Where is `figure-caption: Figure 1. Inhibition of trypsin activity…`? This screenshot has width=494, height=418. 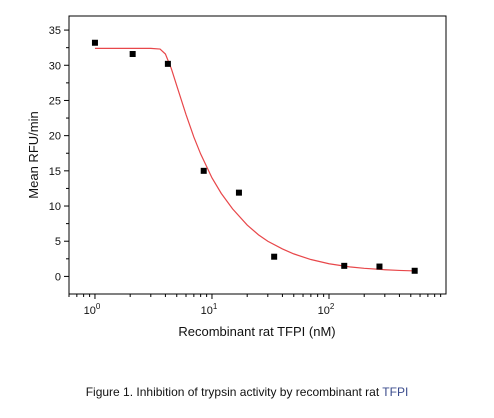
figure-caption: Figure 1. Inhibition of trypsin activity… is located at coordinates (247, 392).